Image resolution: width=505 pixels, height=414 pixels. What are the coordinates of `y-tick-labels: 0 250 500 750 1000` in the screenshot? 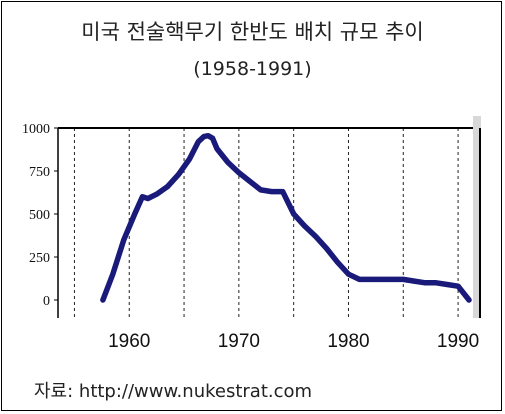 It's located at (40, 215).